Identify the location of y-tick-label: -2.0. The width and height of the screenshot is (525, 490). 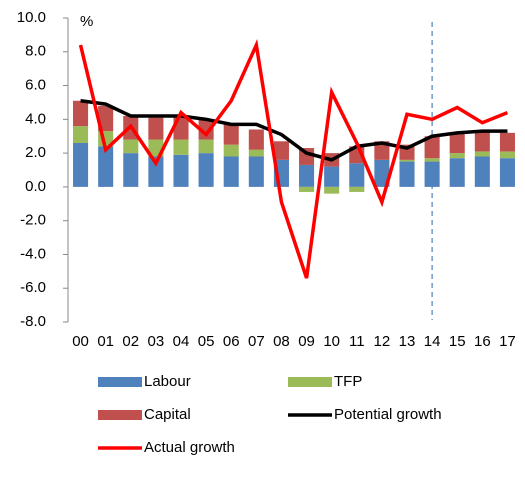
(33, 220).